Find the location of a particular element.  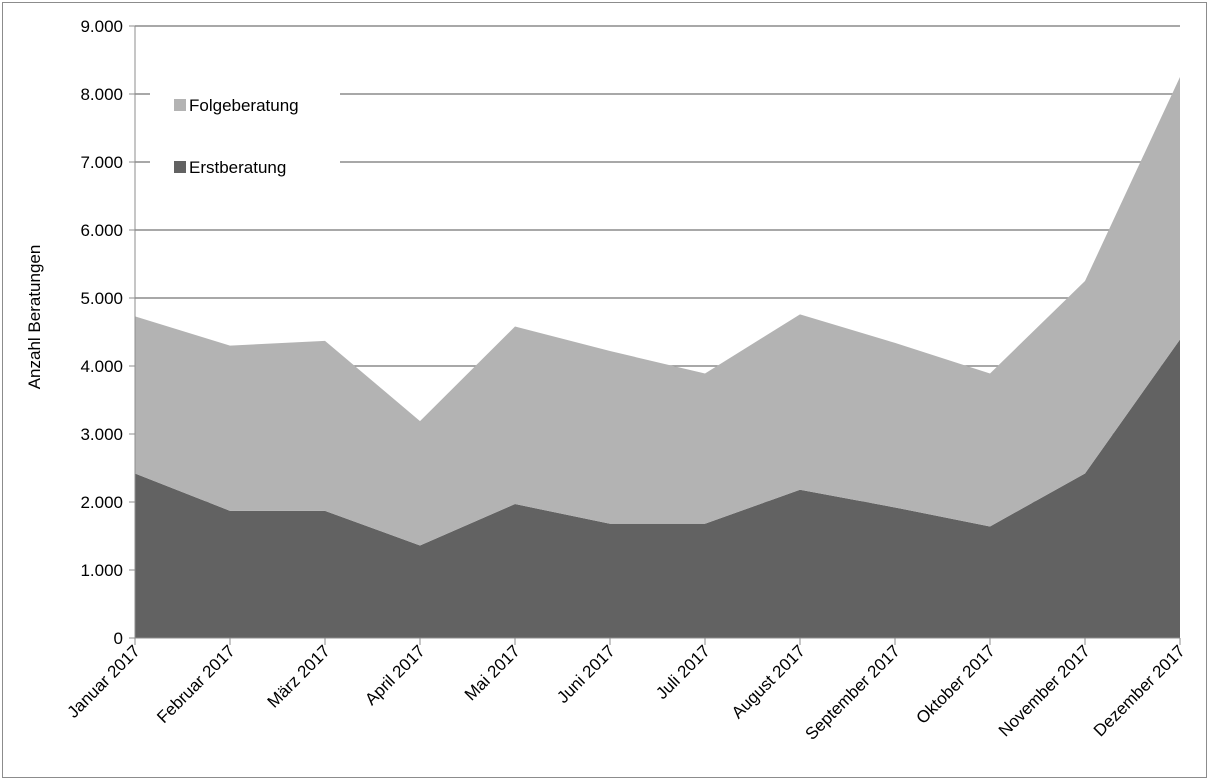

x-tick-label: Januar 2017 is located at coordinates (104, 681).